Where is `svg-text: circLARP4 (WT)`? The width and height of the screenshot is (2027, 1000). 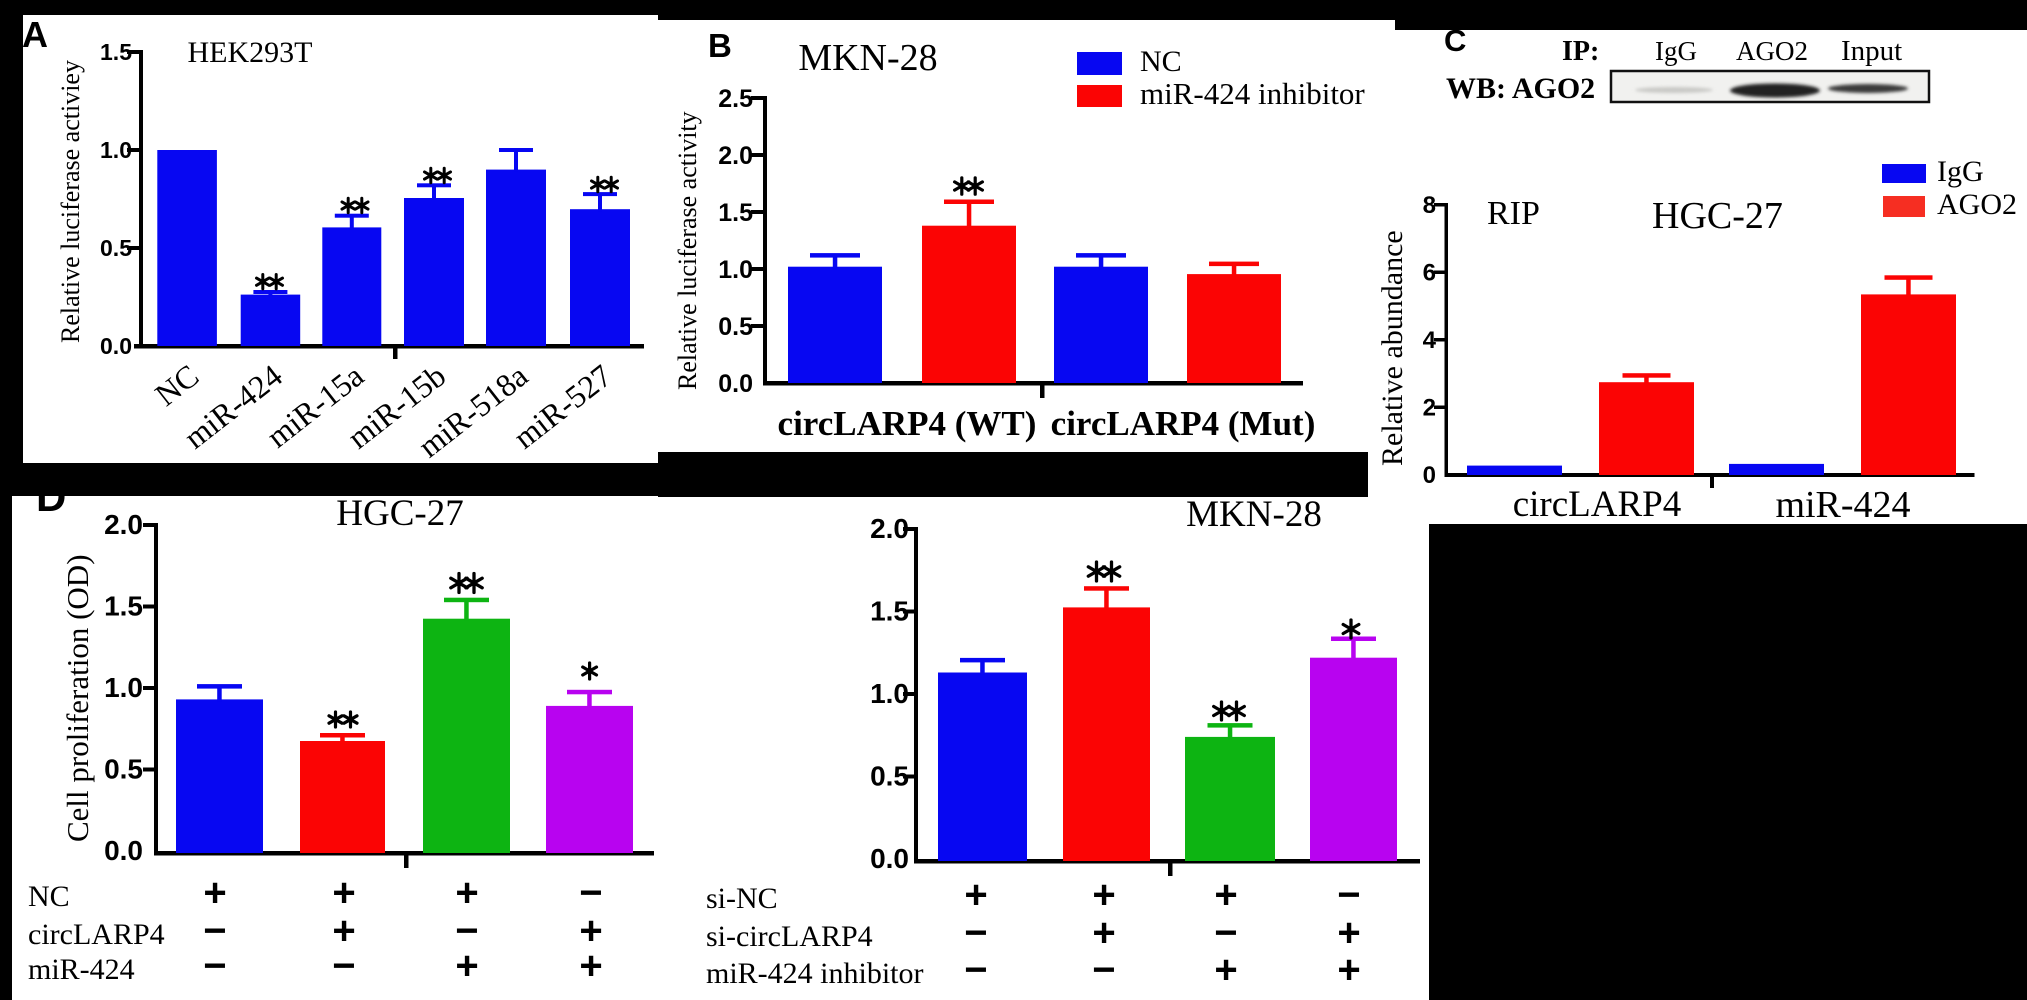
svg-text: circLARP4 (WT) is located at coordinates (907, 423).